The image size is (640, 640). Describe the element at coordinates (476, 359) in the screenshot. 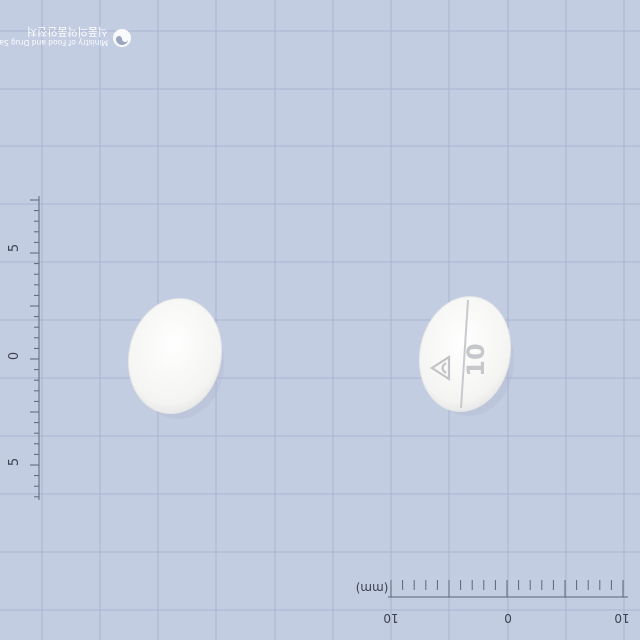

I see `tablet-imprint: 10` at that location.